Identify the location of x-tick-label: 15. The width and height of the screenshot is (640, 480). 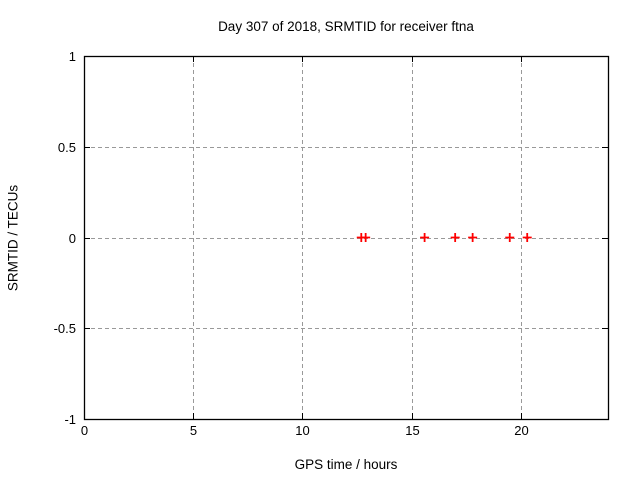
(412, 430).